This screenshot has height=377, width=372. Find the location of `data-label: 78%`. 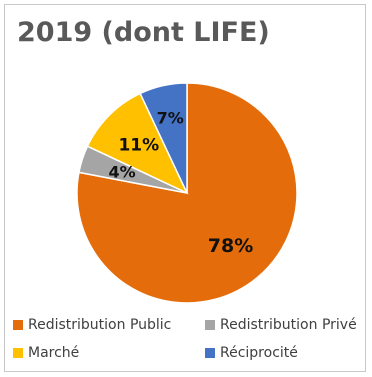

data-label: 78% is located at coordinates (230, 246).